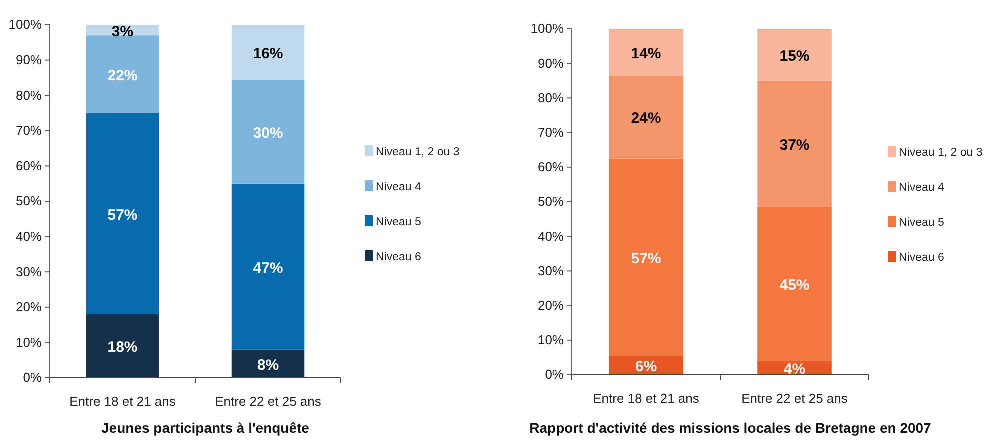  I want to click on data-label: 30%, so click(268, 133).